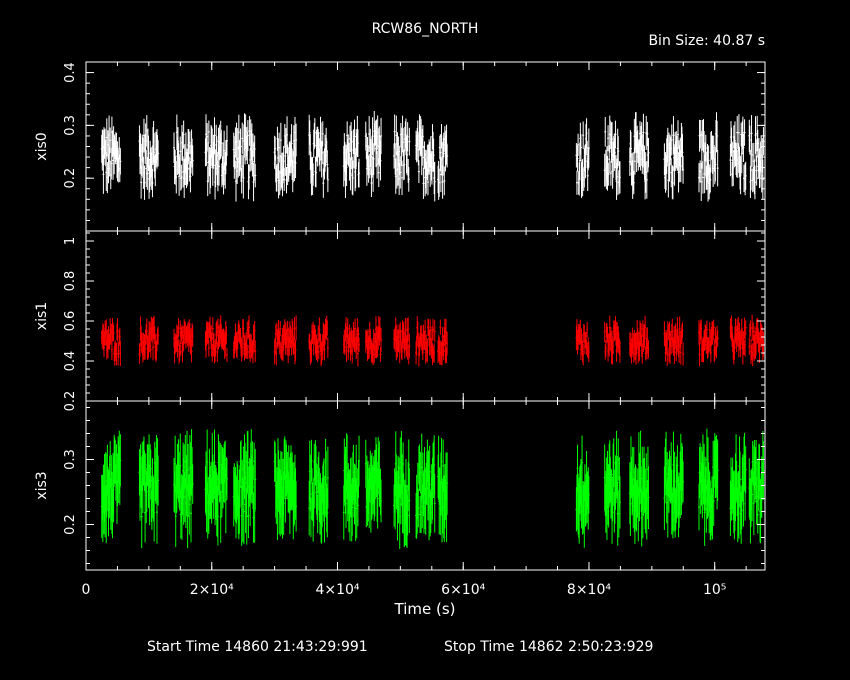 The image size is (850, 680). What do you see at coordinates (404, 590) in the screenshot?
I see `x-axis: 0 2×10⁴ 4×10⁴ 6×10⁴ 8×10⁴ 10⁵` at bounding box center [404, 590].